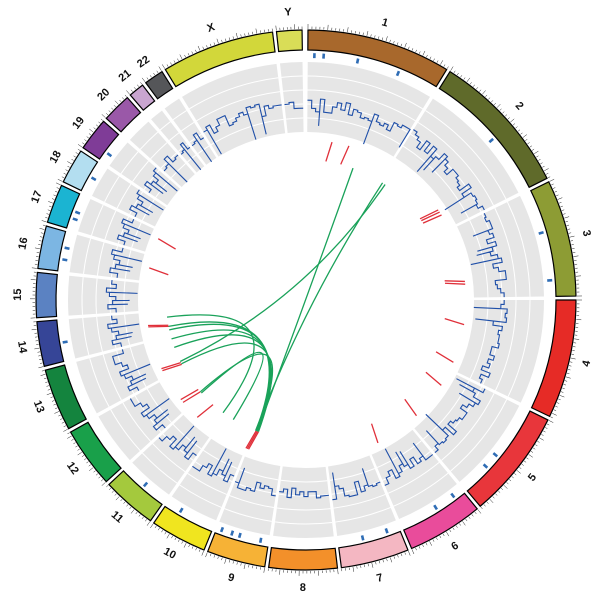 The height and width of the screenshot is (602, 609). I want to click on cnv-line-X, so click(242, 129).